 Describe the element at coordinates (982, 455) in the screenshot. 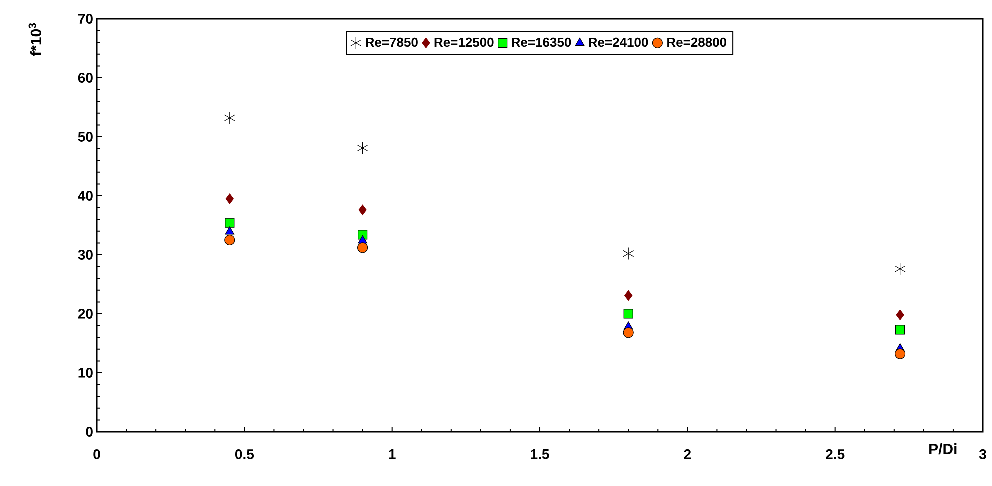

I see `x-tick-label: 3` at that location.